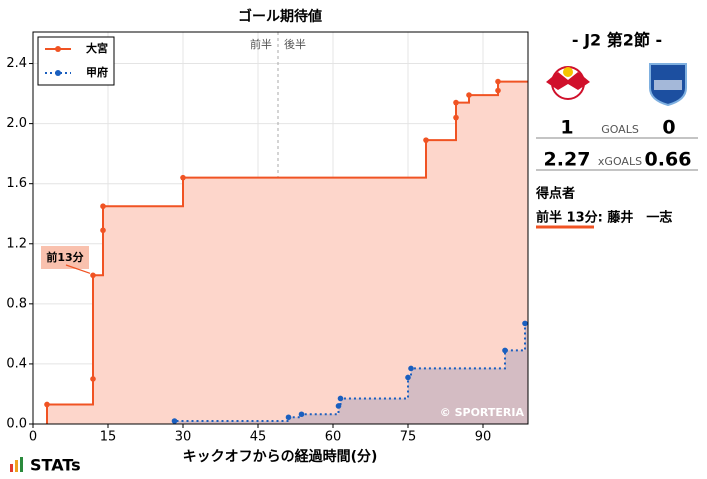 The image size is (707, 479). I want to click on brand-logo, so click(16, 464).